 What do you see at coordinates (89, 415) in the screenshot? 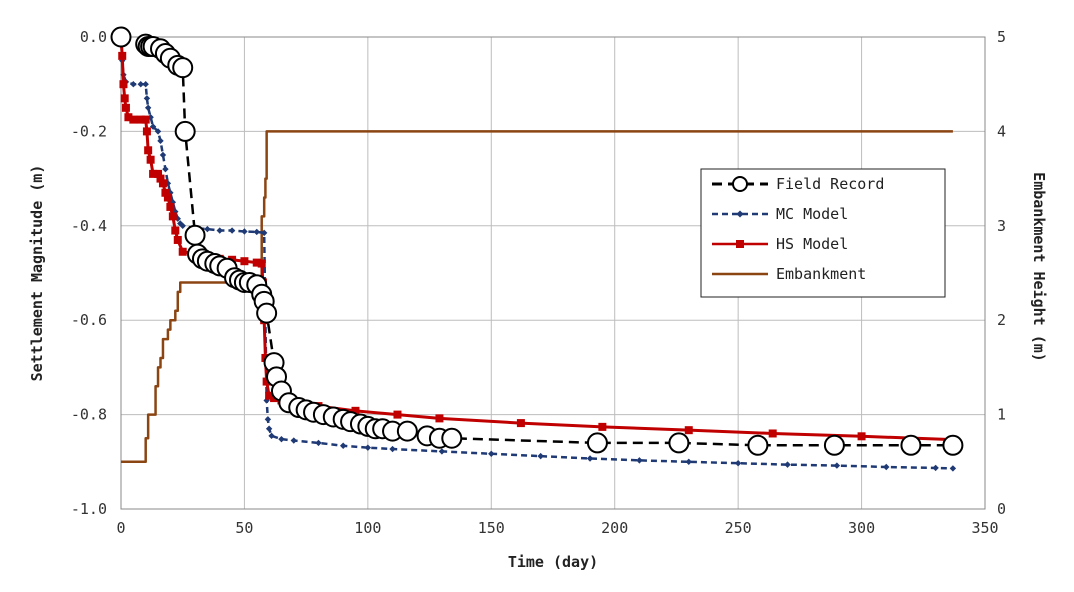
I see `y-tick-label: -0.8` at bounding box center [89, 415].